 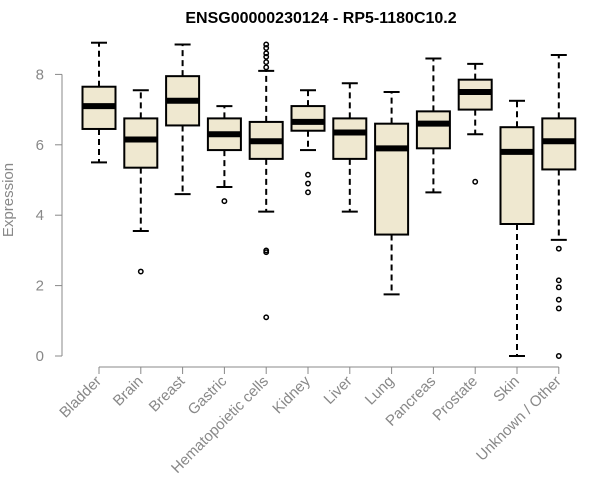 What do you see at coordinates (308, 142) in the screenshot?
I see `box-kidney` at bounding box center [308, 142].